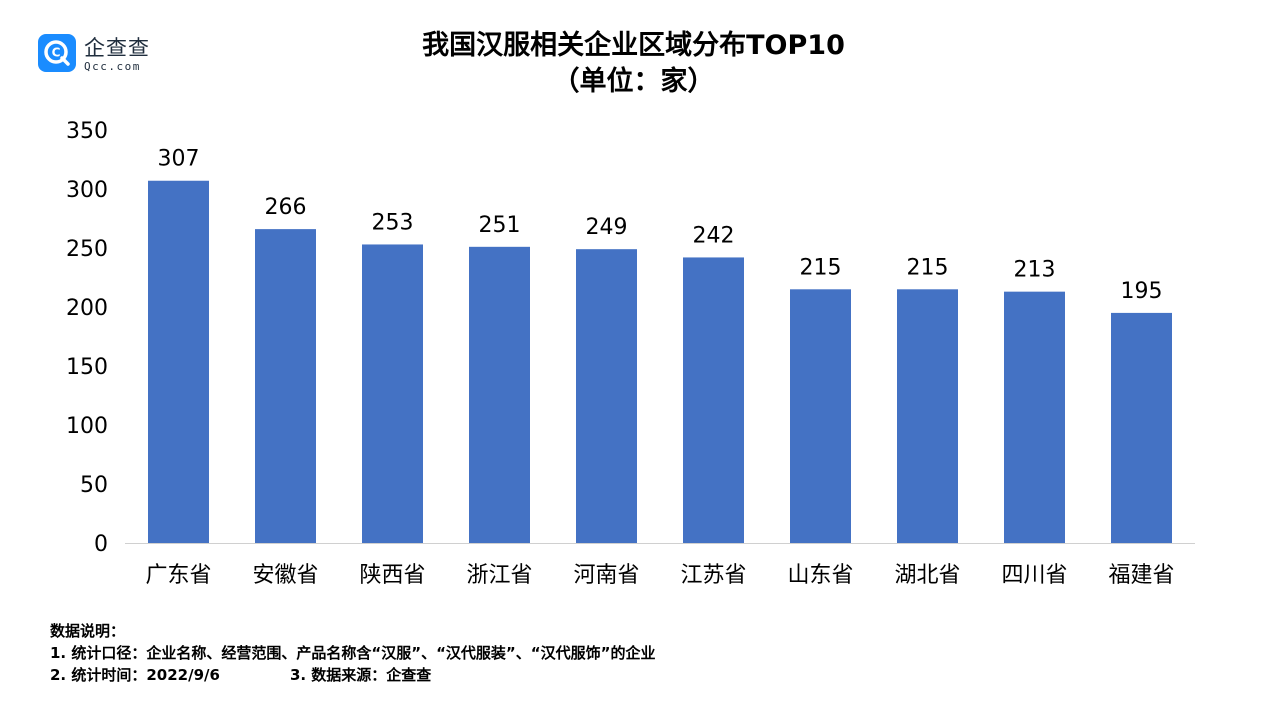  What do you see at coordinates (286, 207) in the screenshot?
I see `data-label: 266` at bounding box center [286, 207].